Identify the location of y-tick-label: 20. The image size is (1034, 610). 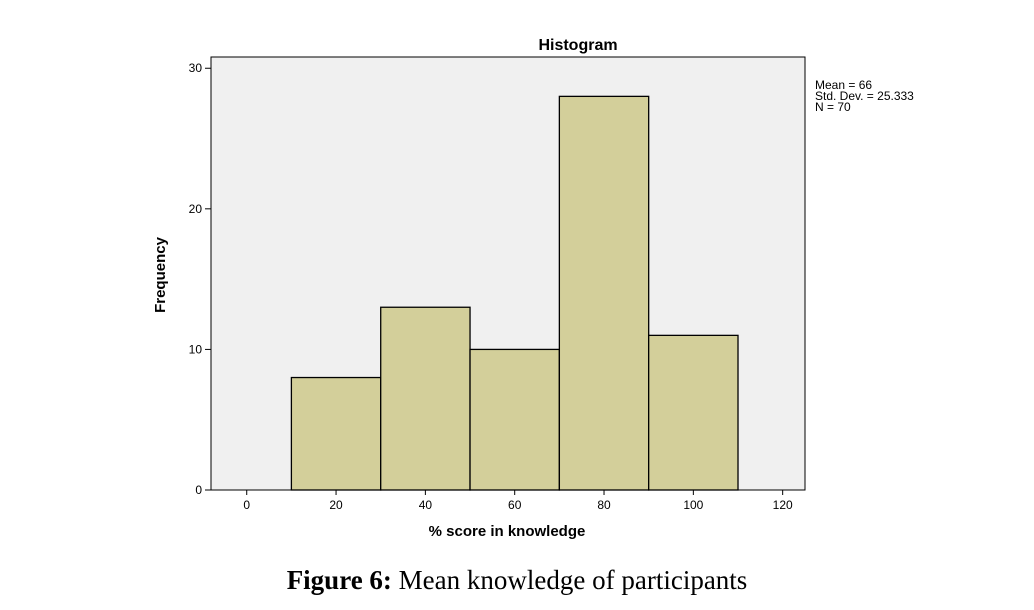
(196, 209).